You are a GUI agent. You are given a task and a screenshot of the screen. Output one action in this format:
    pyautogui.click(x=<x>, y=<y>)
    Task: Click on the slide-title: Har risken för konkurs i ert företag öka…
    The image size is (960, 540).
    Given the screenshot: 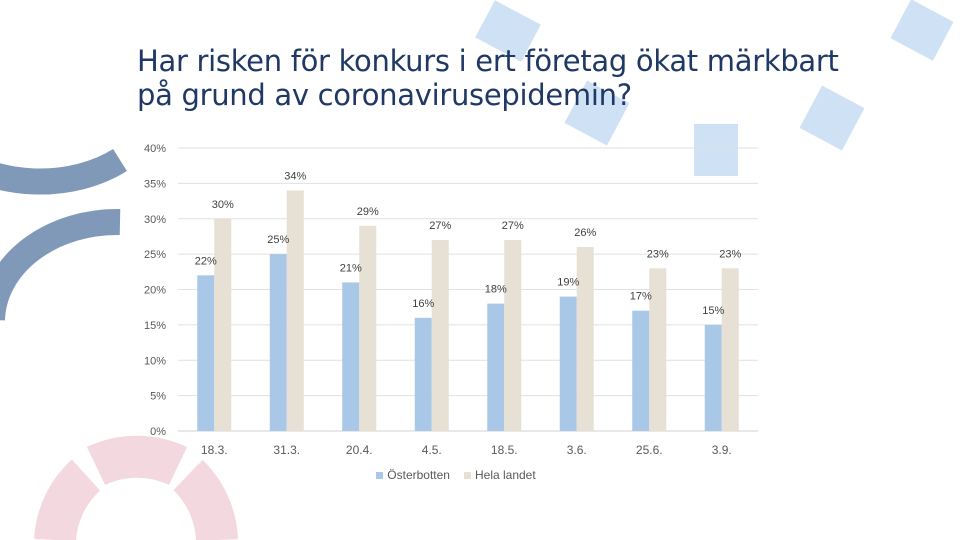 What is the action you would take?
    pyautogui.click(x=517, y=78)
    